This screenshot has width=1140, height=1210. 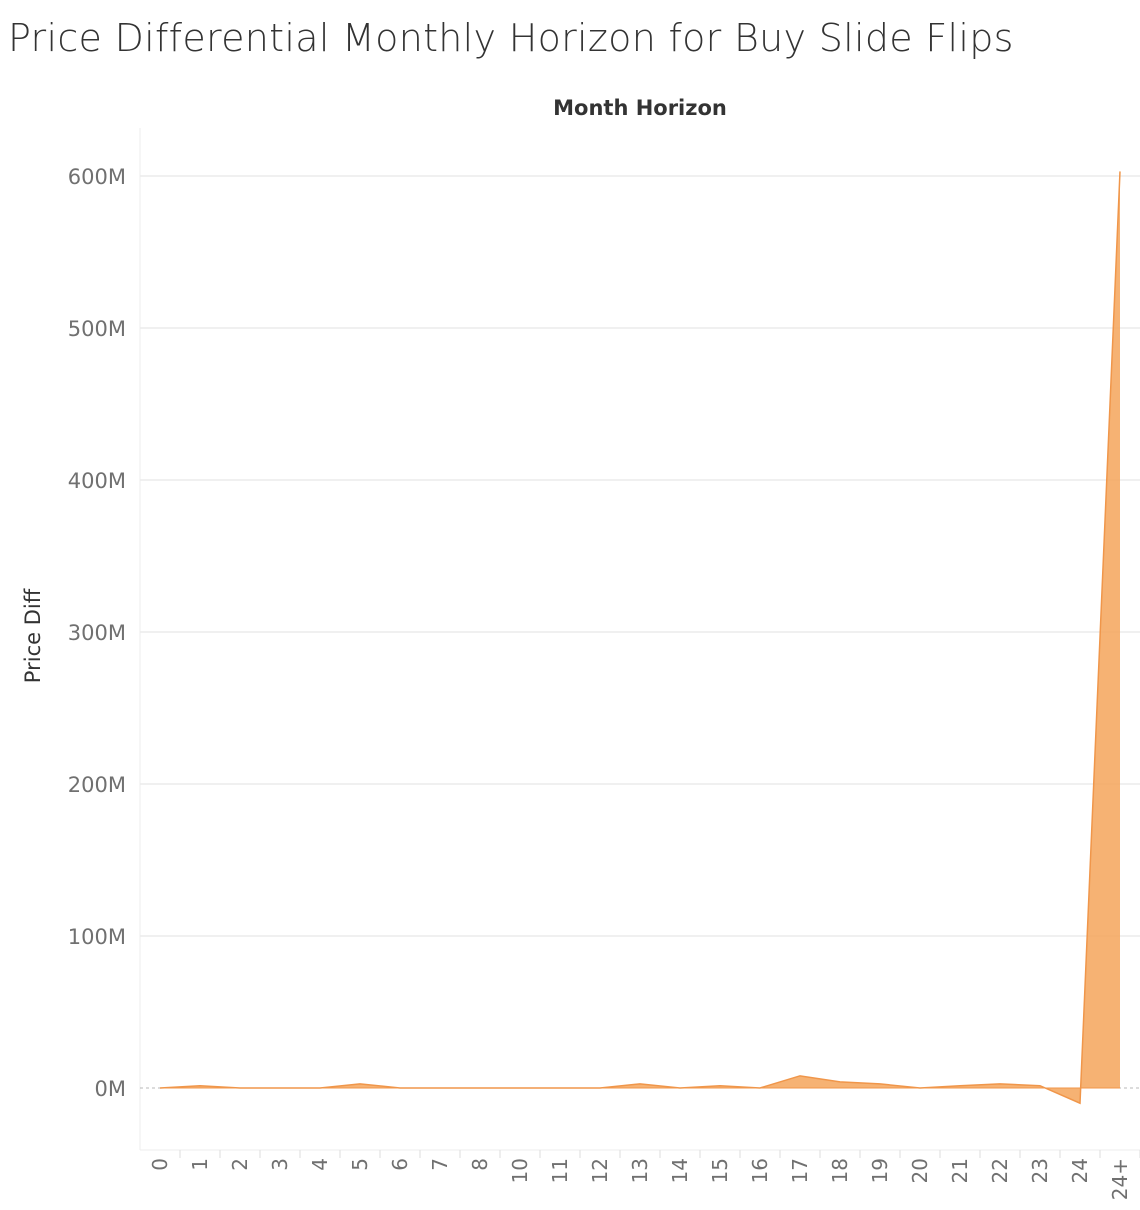 What do you see at coordinates (400, 1164) in the screenshot?
I see `x-tick-label: 6` at bounding box center [400, 1164].